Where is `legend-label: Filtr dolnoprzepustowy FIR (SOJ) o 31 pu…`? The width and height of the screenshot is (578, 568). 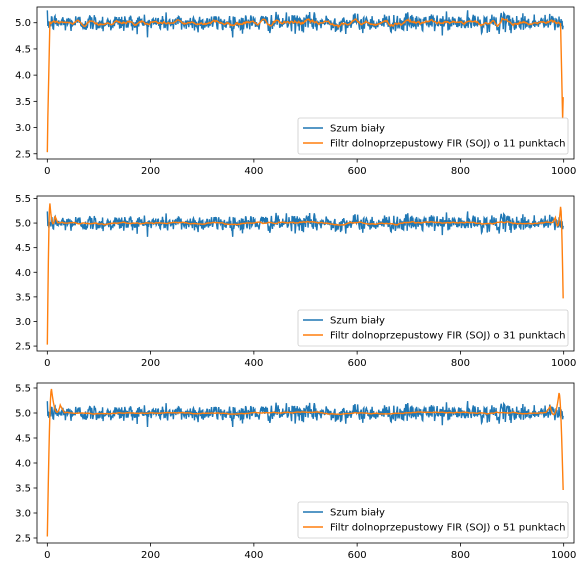 legend-label: Filtr dolnoprzepustowy FIR (SOJ) o 31 pu… is located at coordinates (447, 336).